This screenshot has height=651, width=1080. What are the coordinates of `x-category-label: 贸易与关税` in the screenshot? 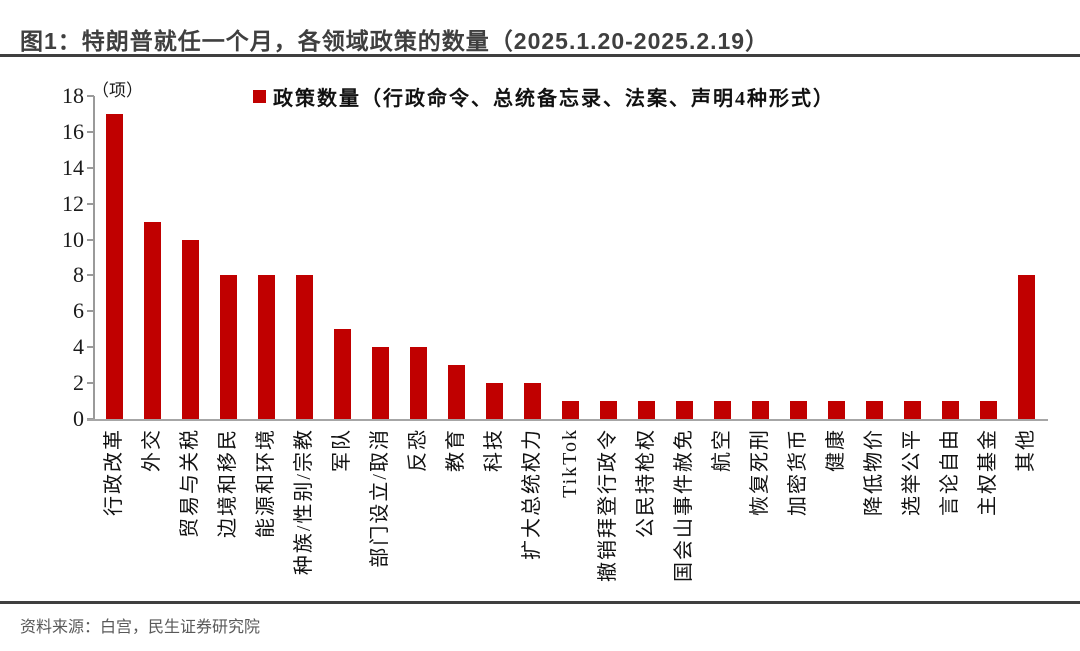 It's located at (190, 483).